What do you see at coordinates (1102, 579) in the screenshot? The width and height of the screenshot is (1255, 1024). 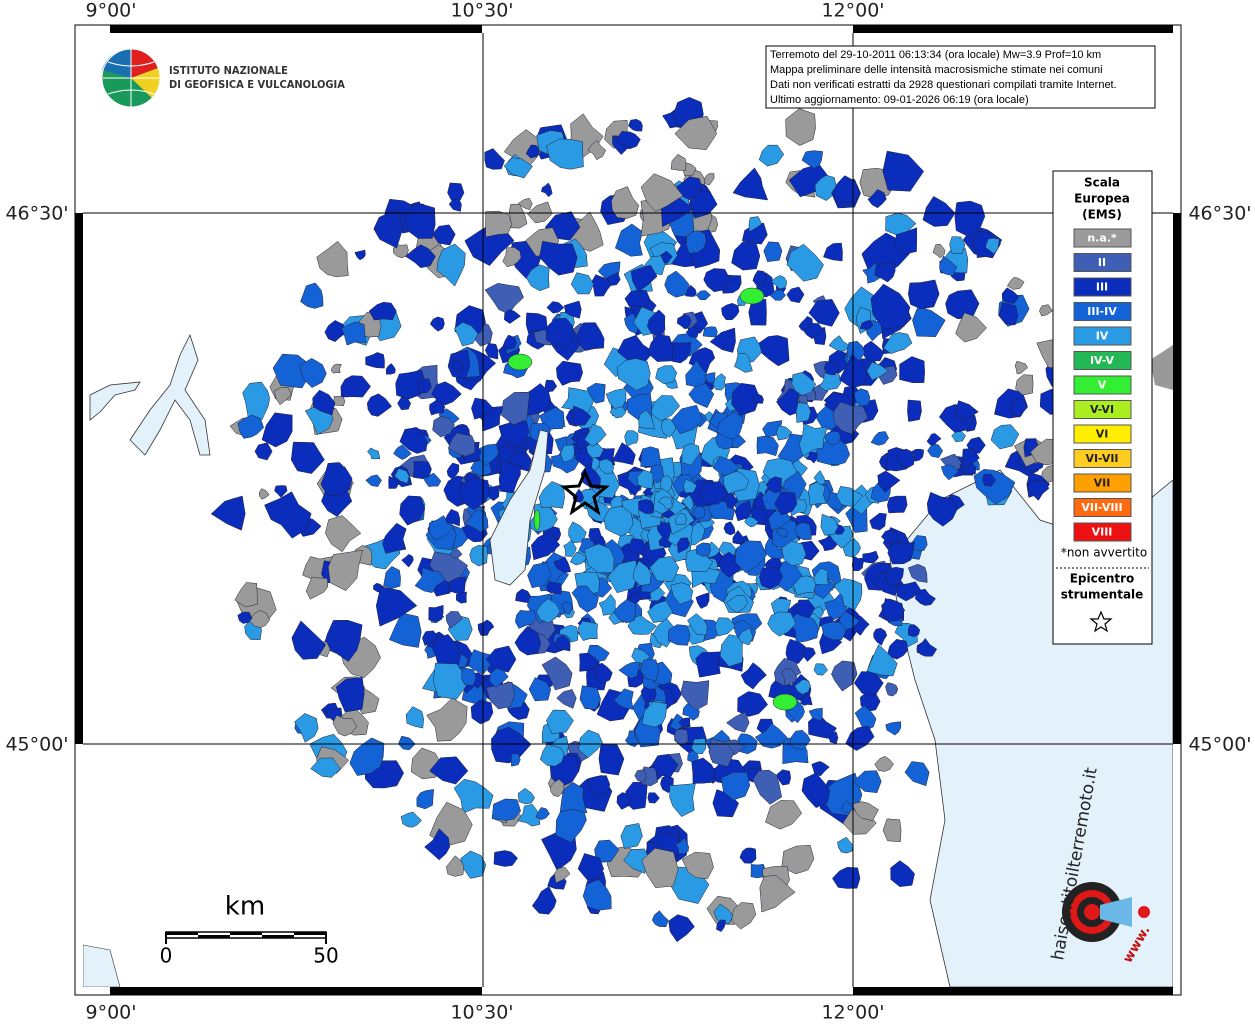 I see `legend-epicenter: Epicentro` at bounding box center [1102, 579].